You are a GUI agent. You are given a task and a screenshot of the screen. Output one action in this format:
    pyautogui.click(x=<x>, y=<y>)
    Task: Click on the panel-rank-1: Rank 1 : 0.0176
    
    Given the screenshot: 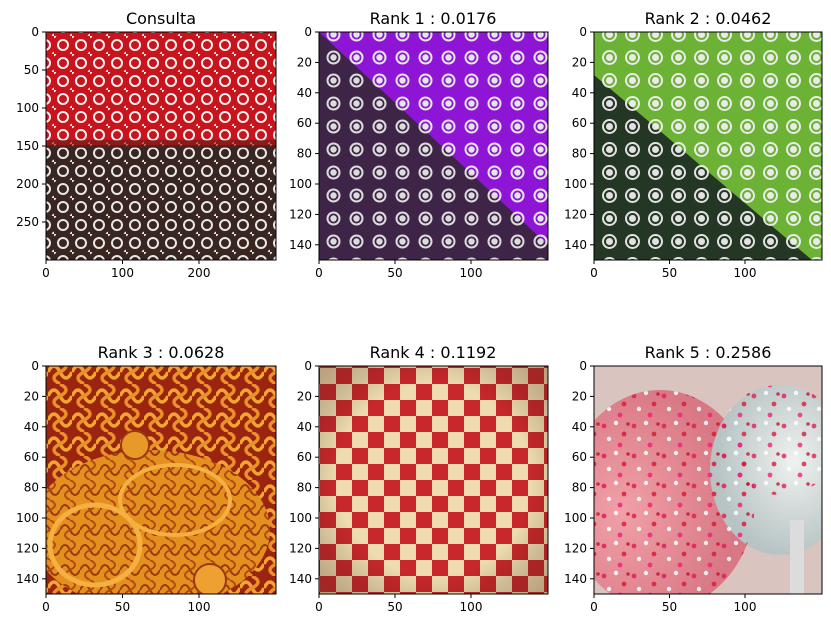 What is the action you would take?
    pyautogui.click(x=433, y=135)
    